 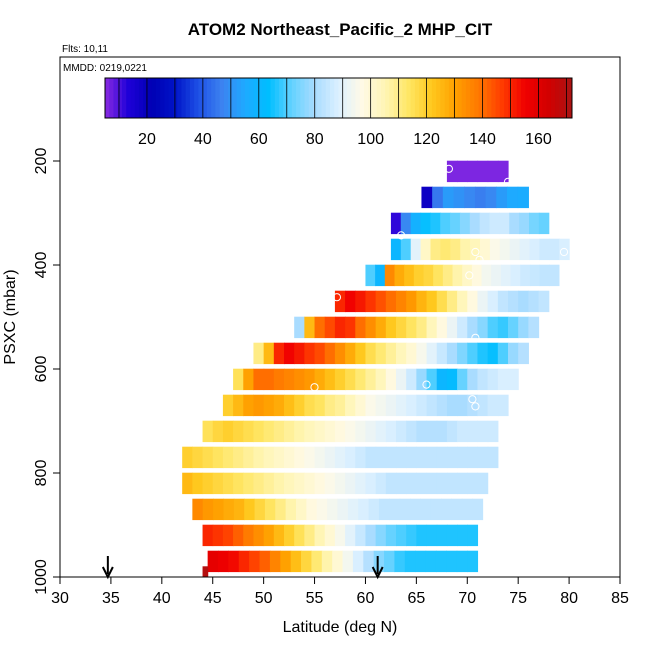 What do you see at coordinates (213, 598) in the screenshot?
I see `x-tick-label: 45` at bounding box center [213, 598].